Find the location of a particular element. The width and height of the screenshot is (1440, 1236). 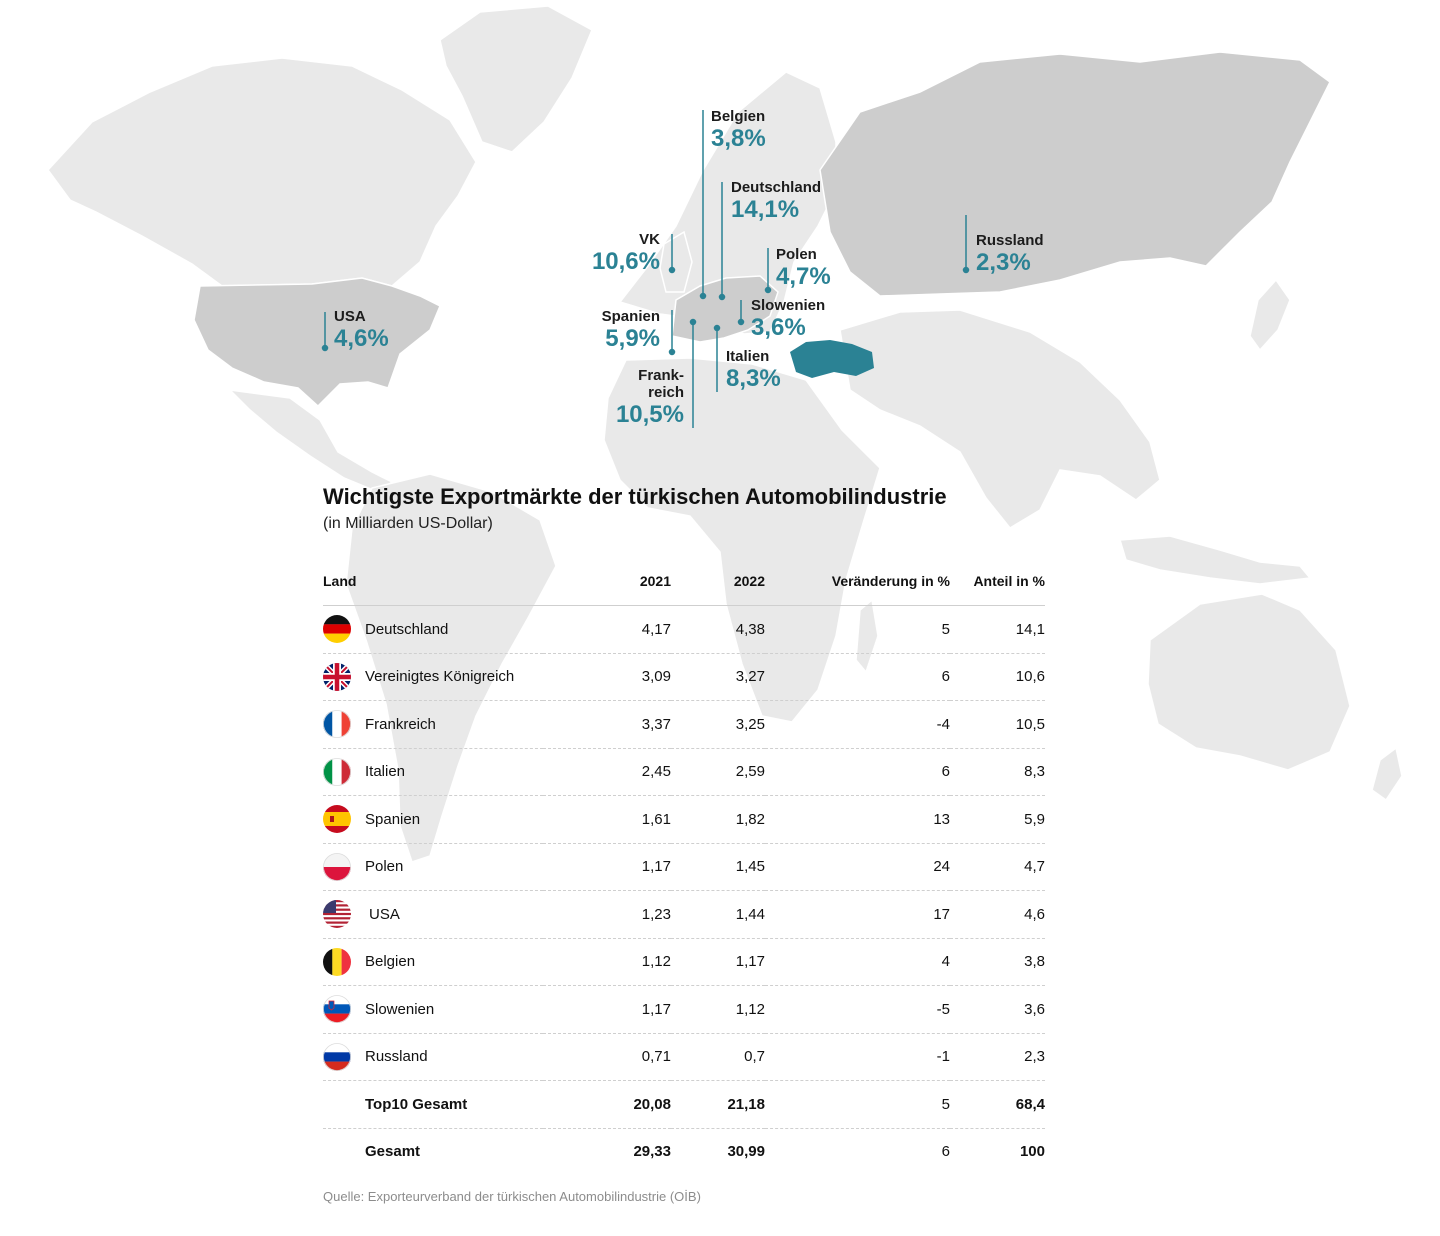

uk-shape is located at coordinates (676, 261).